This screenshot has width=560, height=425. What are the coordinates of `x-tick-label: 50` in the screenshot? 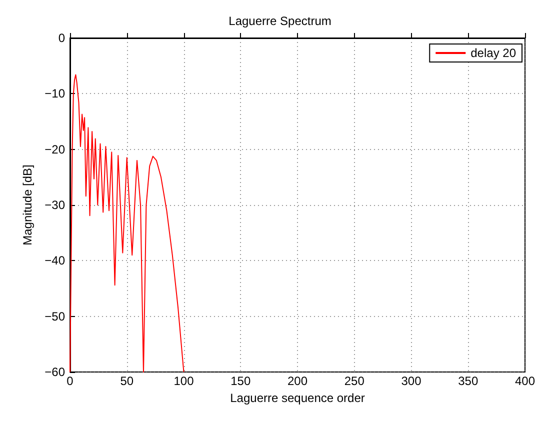 It's located at (127, 381).